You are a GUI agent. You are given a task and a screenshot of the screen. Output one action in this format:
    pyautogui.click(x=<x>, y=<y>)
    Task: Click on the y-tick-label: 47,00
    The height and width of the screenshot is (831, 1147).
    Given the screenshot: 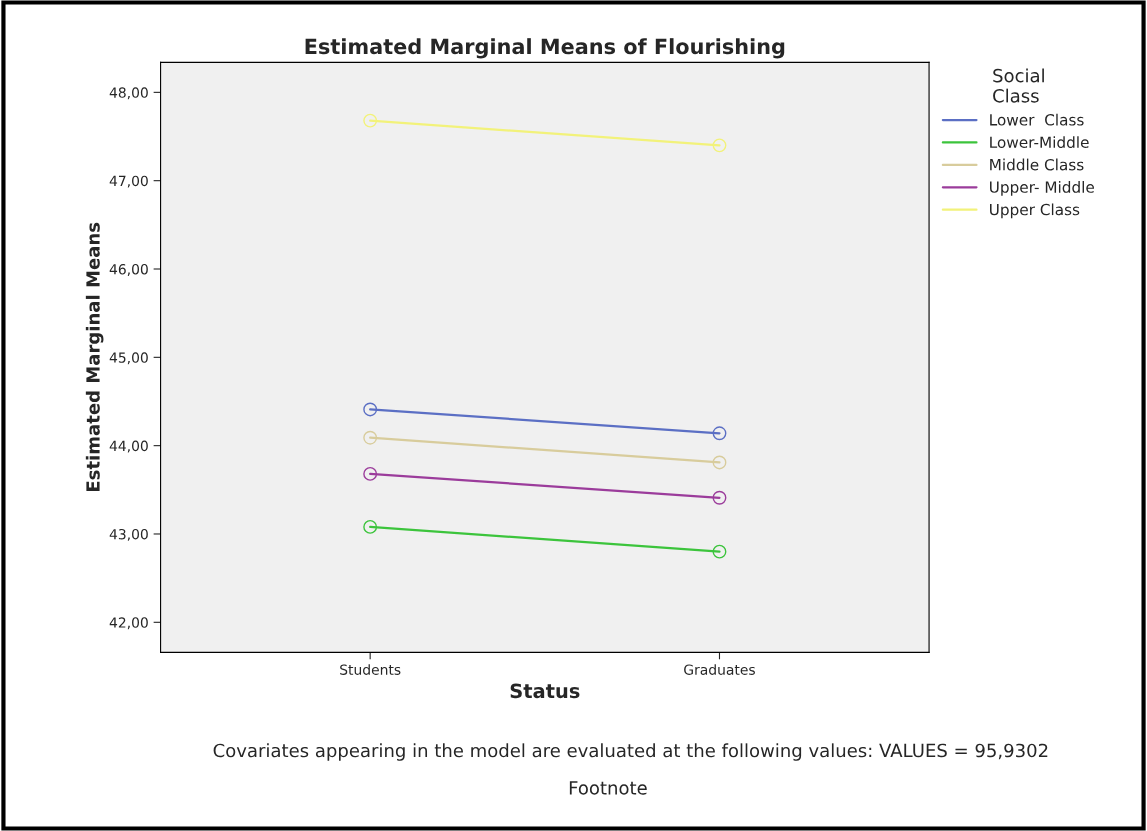 What is the action you would take?
    pyautogui.click(x=128, y=181)
    